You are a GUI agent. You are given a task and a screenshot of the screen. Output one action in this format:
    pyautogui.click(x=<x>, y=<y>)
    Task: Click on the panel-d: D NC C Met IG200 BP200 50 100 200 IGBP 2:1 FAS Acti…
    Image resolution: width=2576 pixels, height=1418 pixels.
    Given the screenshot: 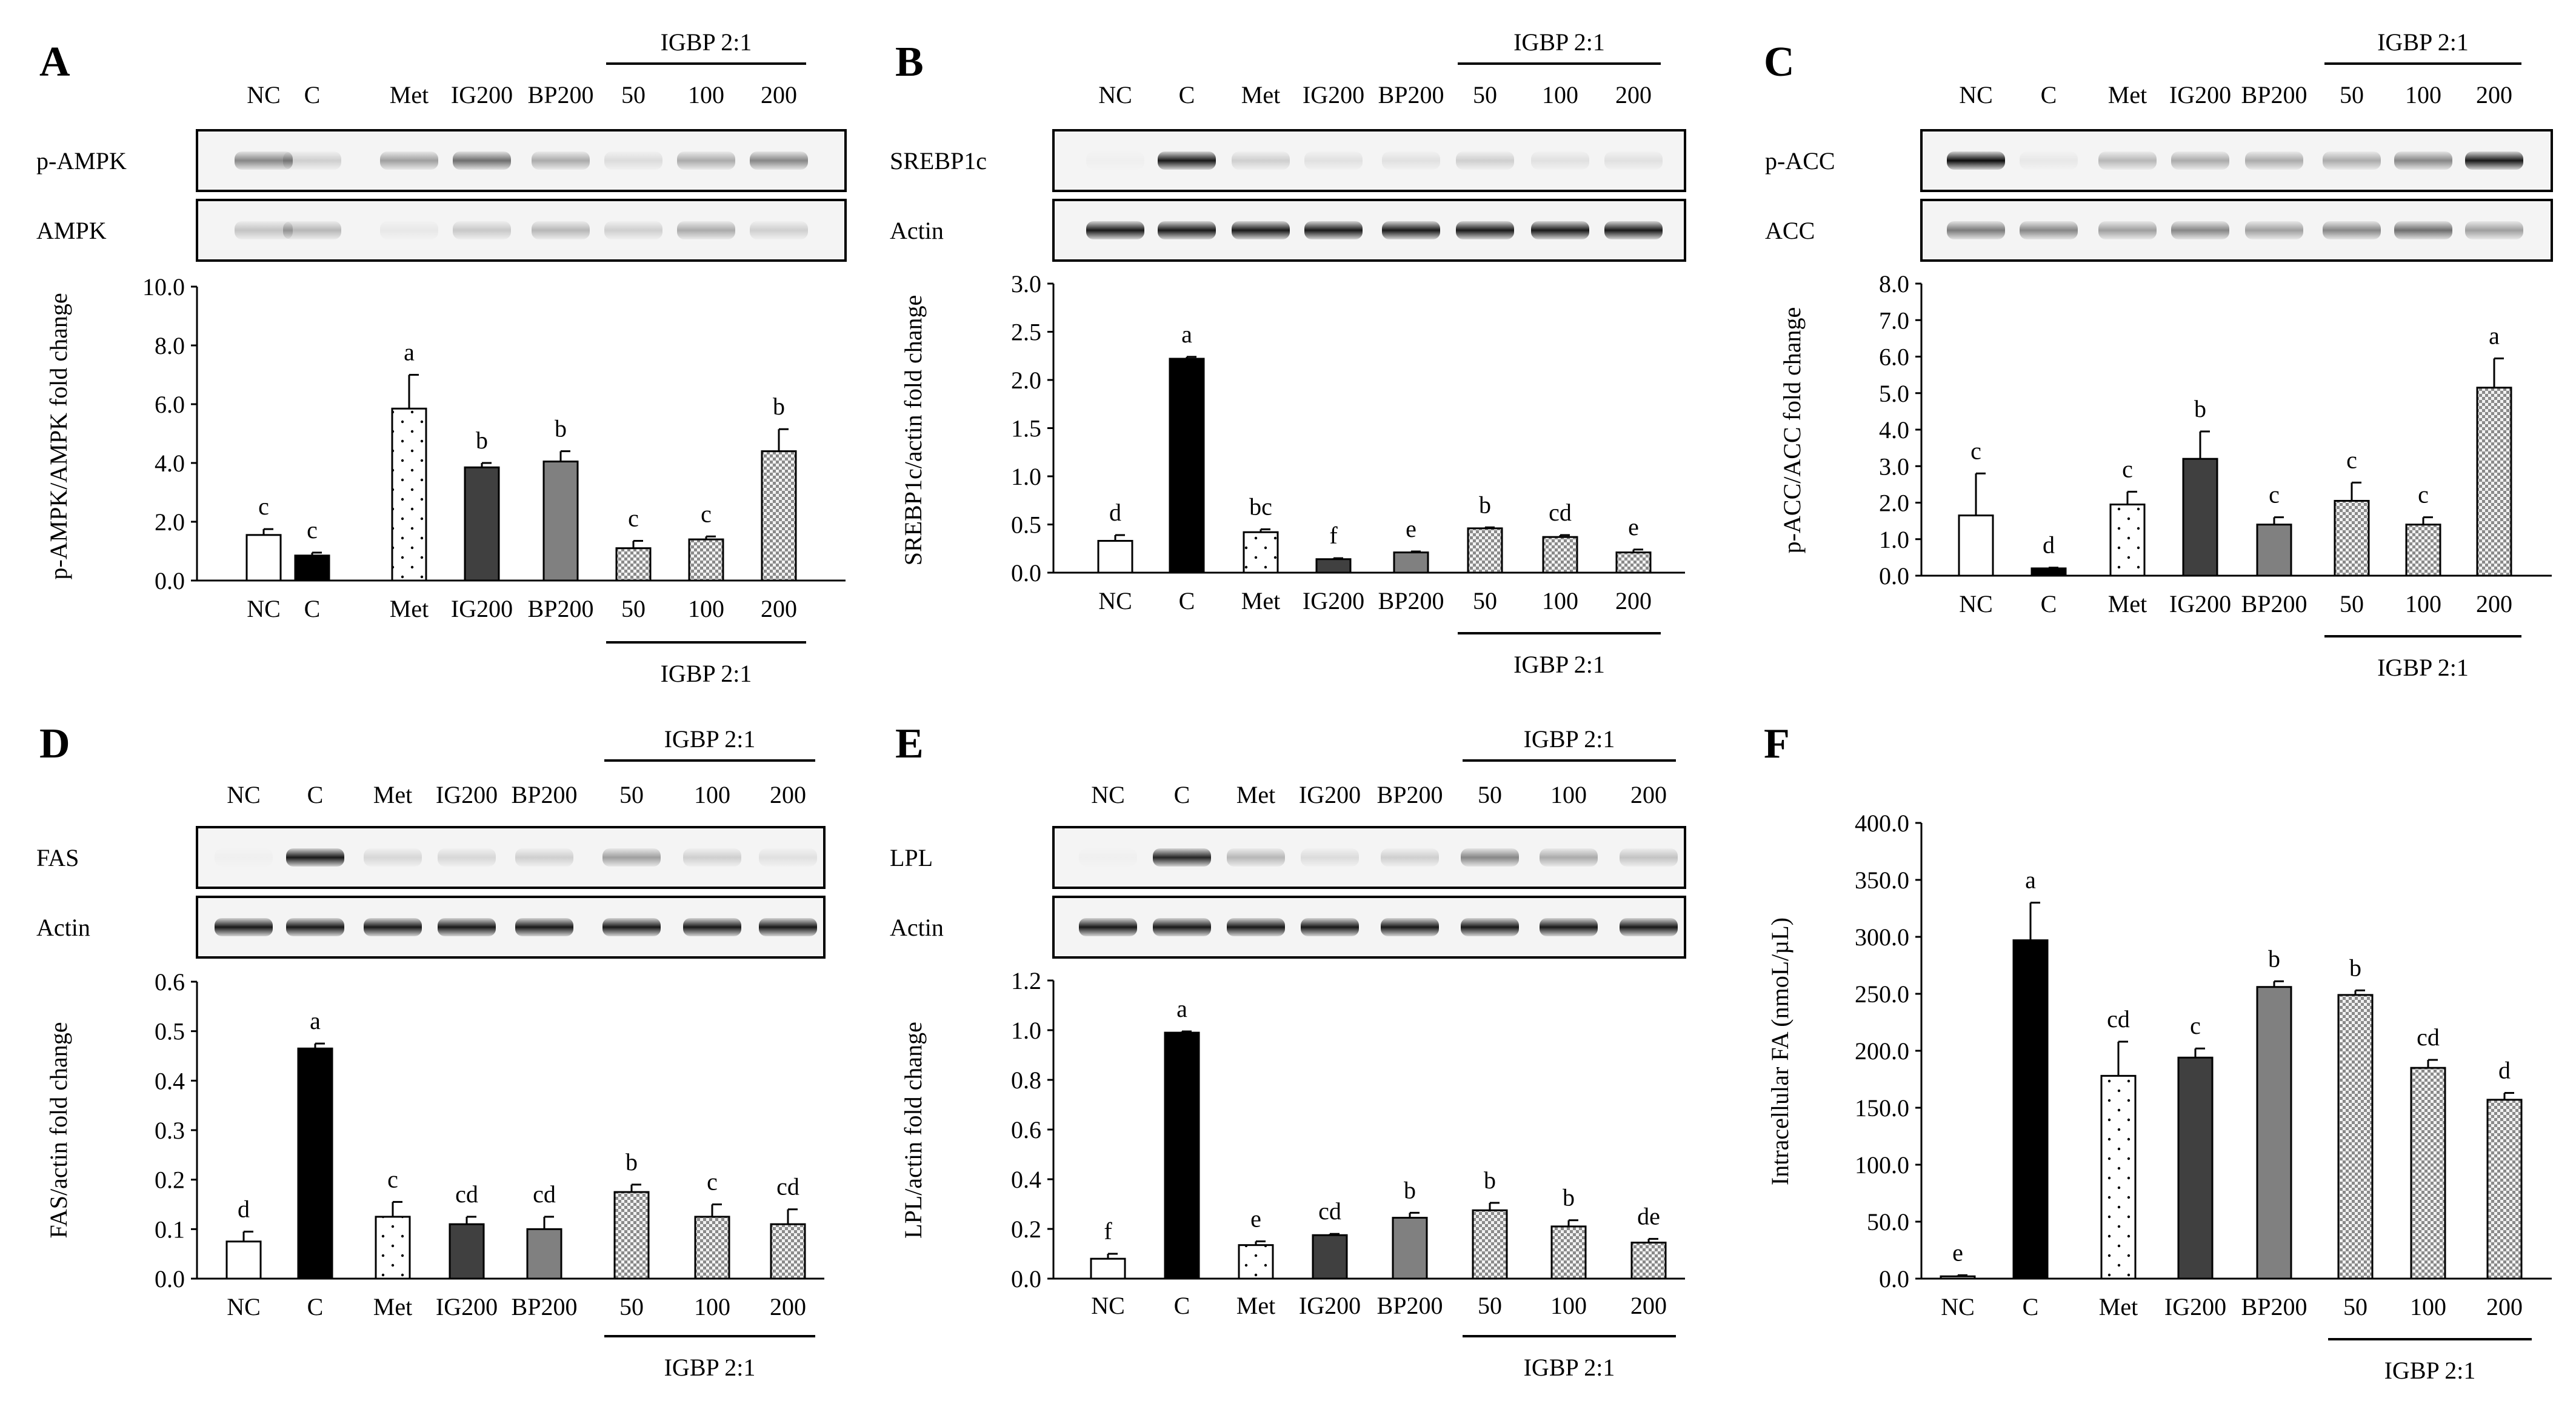 What is the action you would take?
    pyautogui.click(x=431, y=1051)
    